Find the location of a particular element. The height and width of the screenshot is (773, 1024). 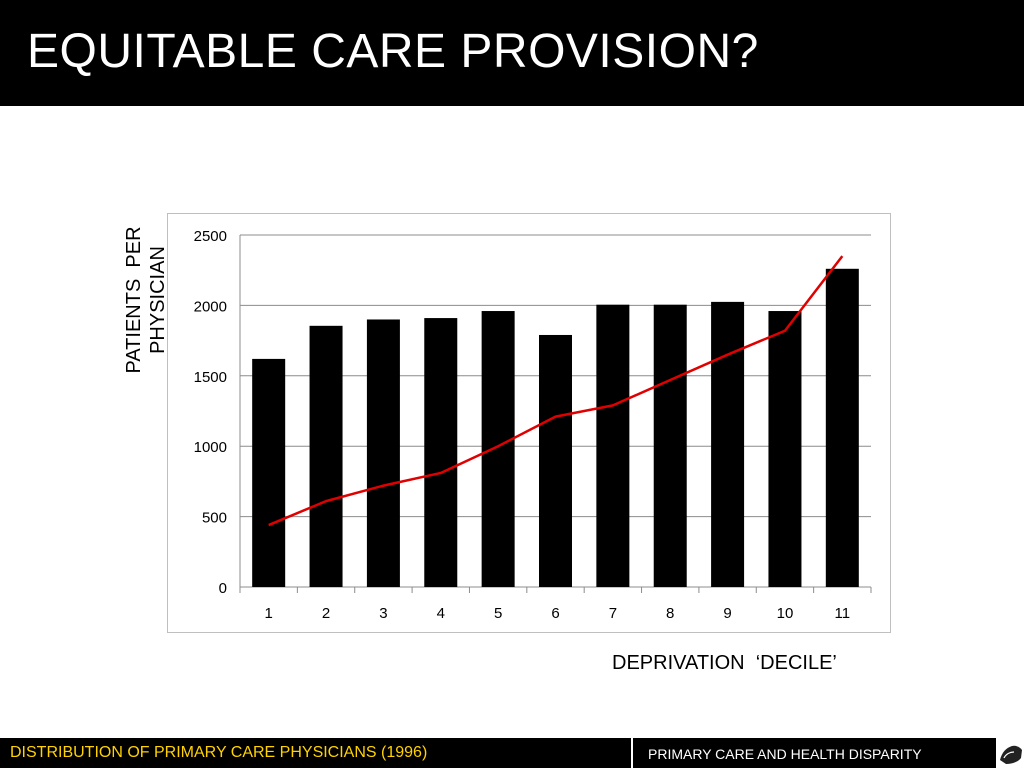

y-axis-label: PATIENTS PER PHYSICIAN is located at coordinates (146, 300).